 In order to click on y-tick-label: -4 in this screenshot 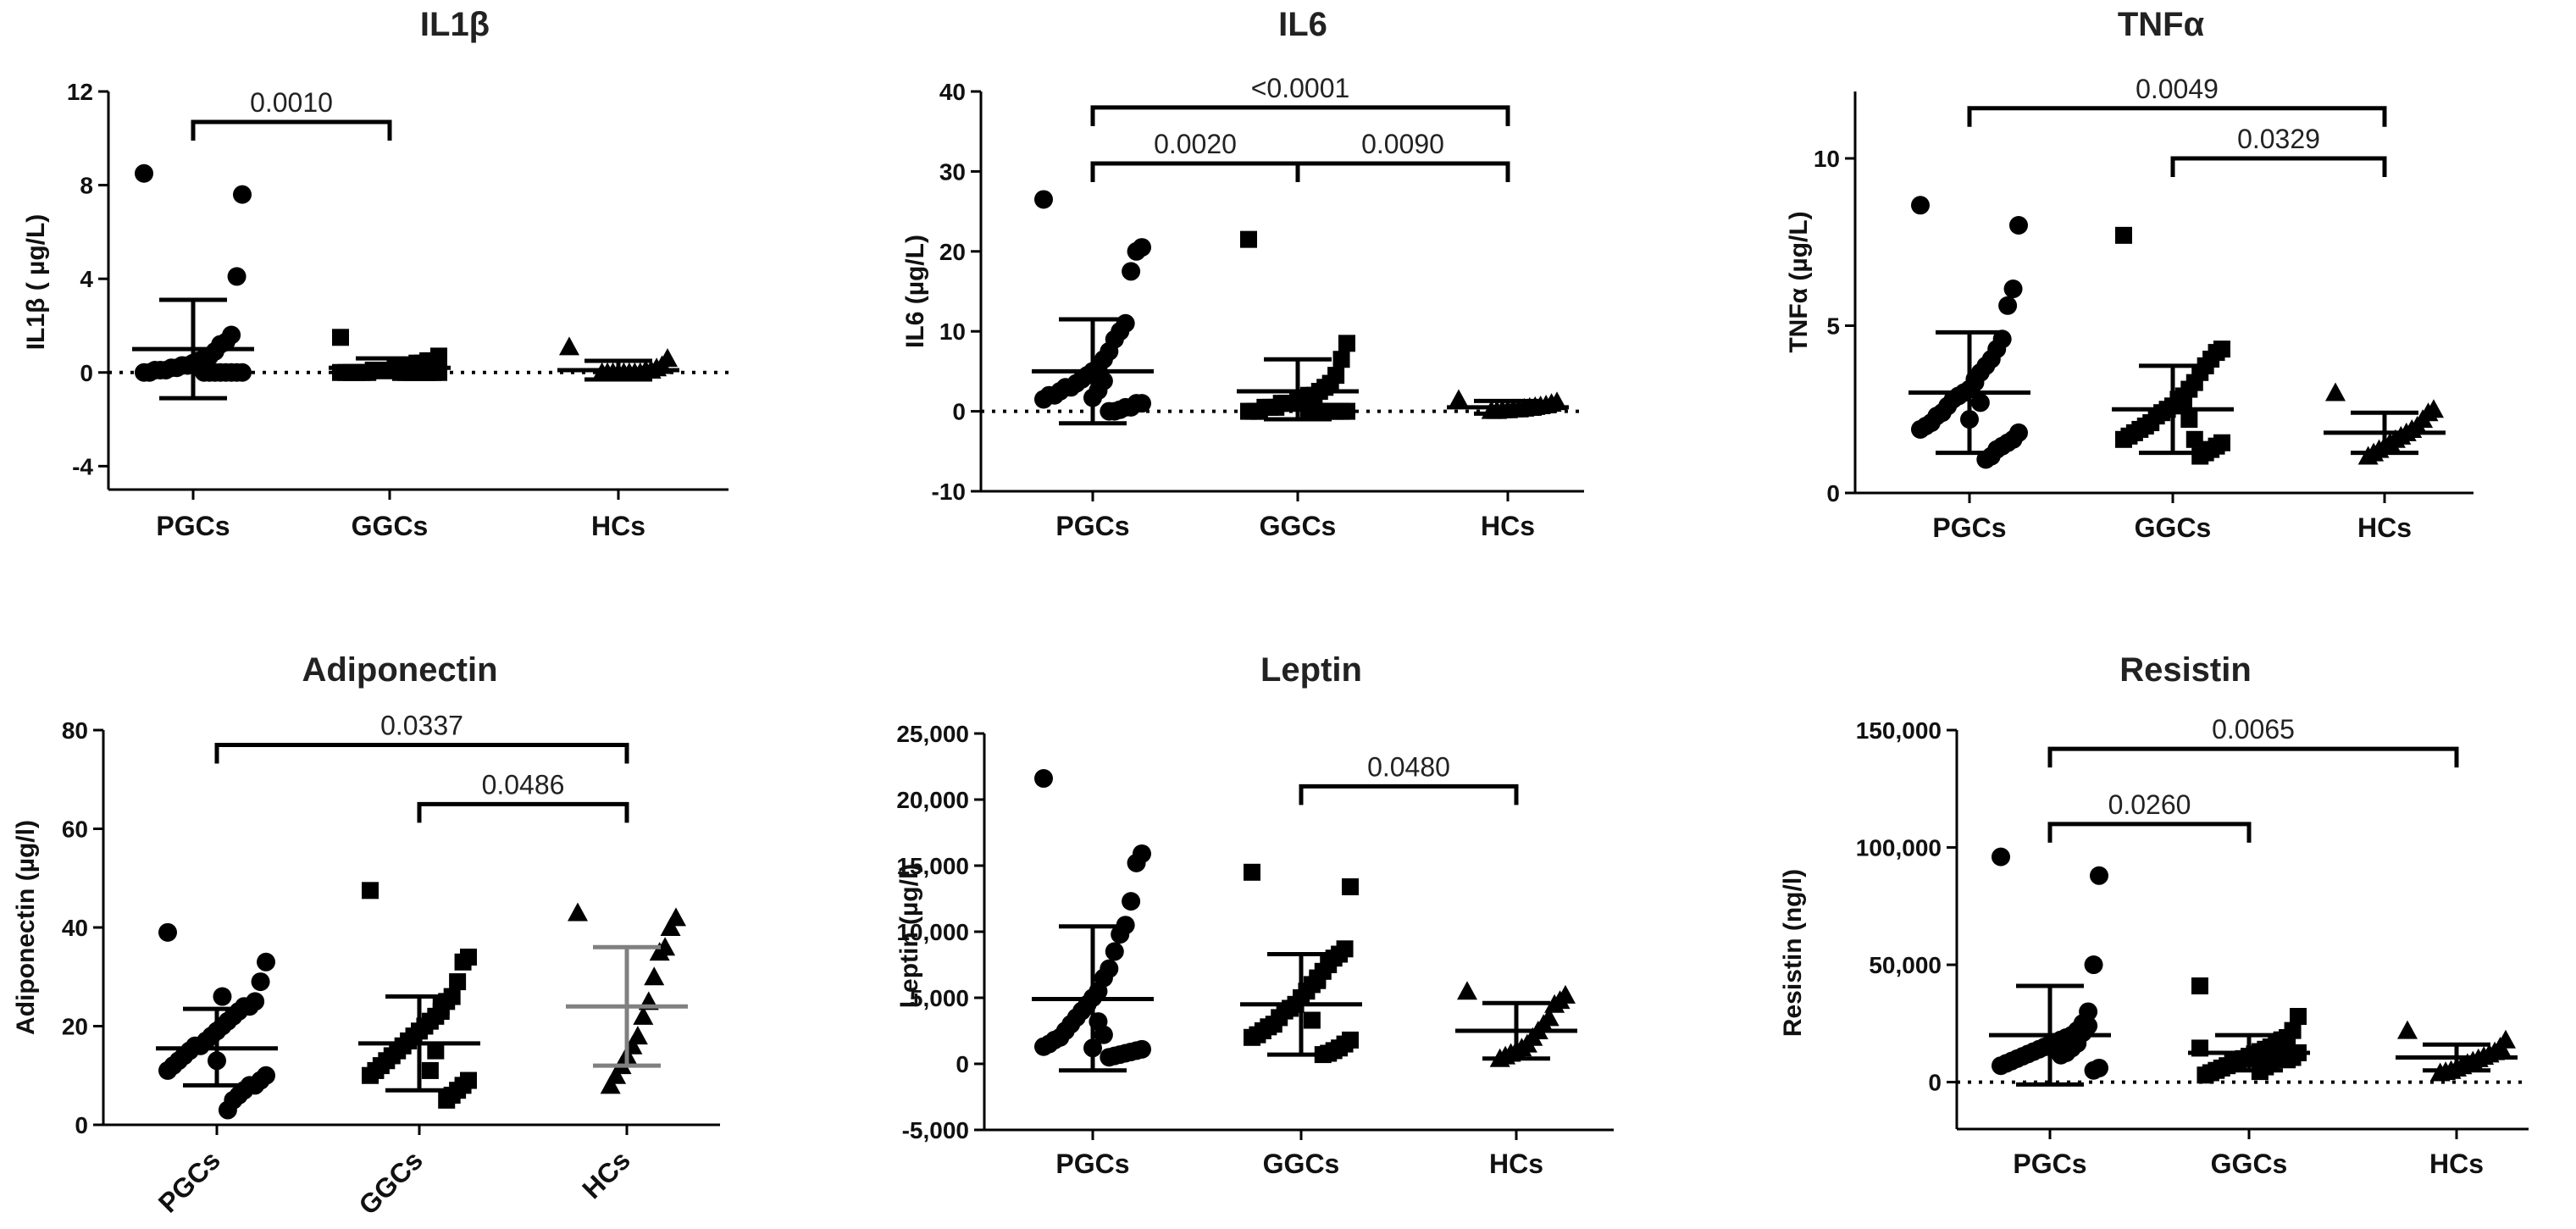, I will do `click(82, 466)`.